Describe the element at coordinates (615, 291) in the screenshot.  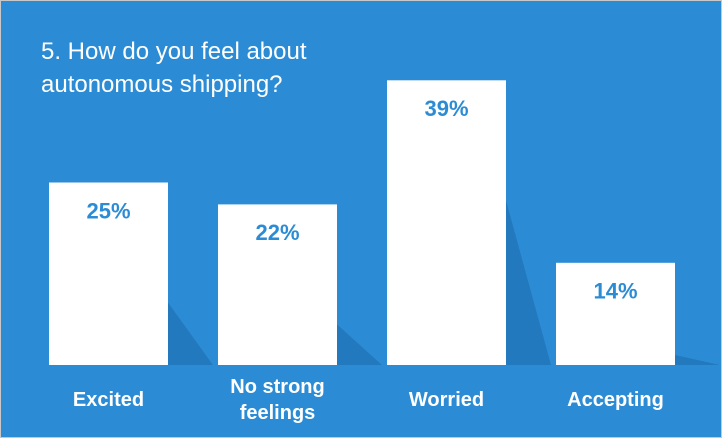
I see `value-label: 14%` at that location.